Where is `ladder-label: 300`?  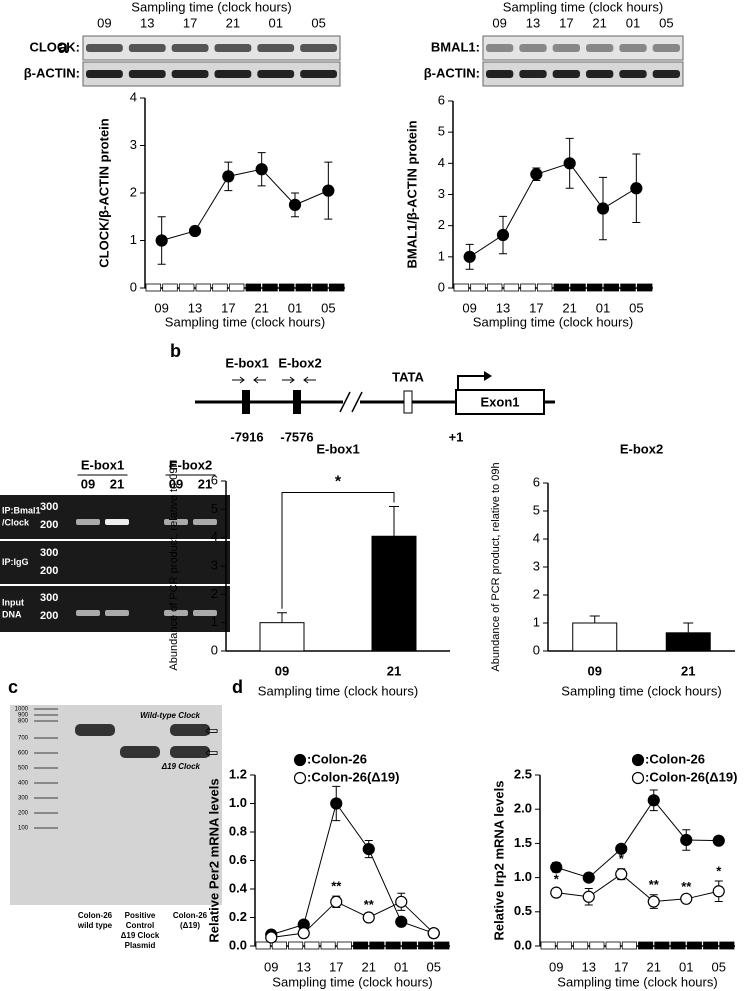
ladder-label: 300 is located at coordinates (23, 799).